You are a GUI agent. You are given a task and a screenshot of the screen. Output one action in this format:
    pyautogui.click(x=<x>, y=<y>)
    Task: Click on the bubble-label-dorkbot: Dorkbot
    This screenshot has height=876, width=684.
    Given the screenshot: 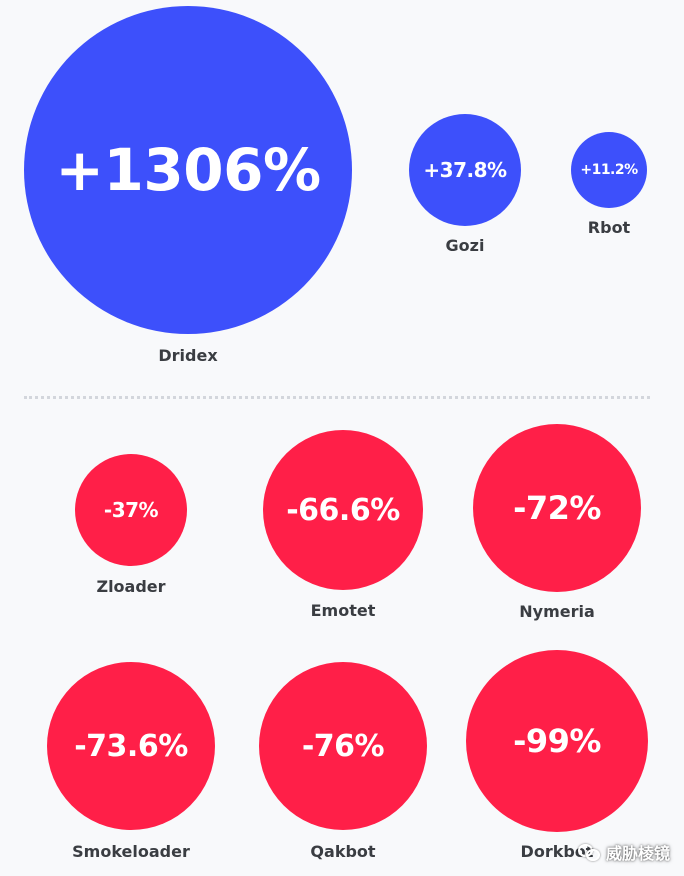 What is the action you would take?
    pyautogui.click(x=557, y=851)
    